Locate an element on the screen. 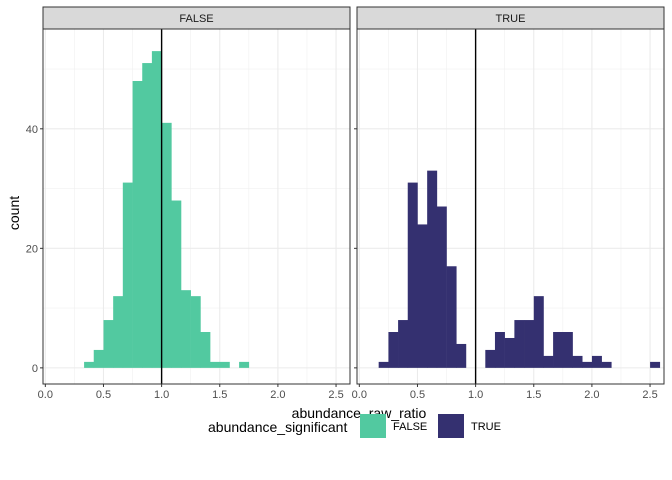  y-tick-label: 40 is located at coordinates (32, 130).